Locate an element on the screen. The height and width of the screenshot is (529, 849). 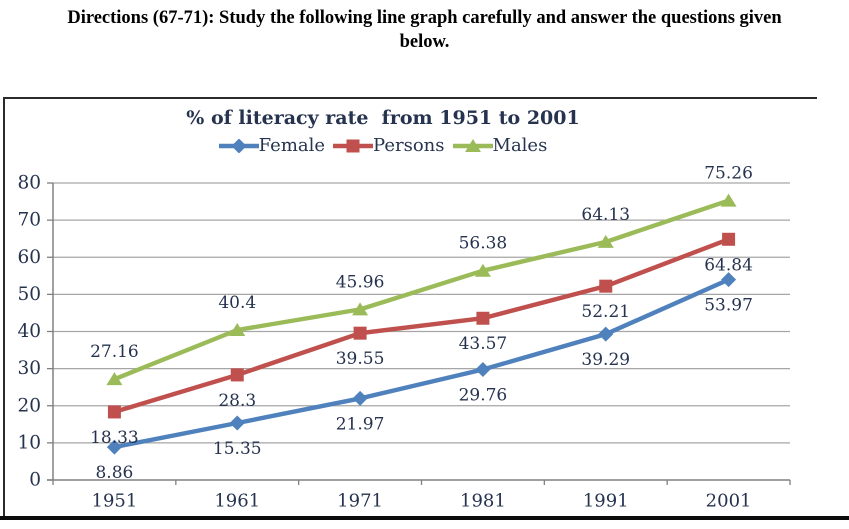
data-label: 39.29 is located at coordinates (605, 360).